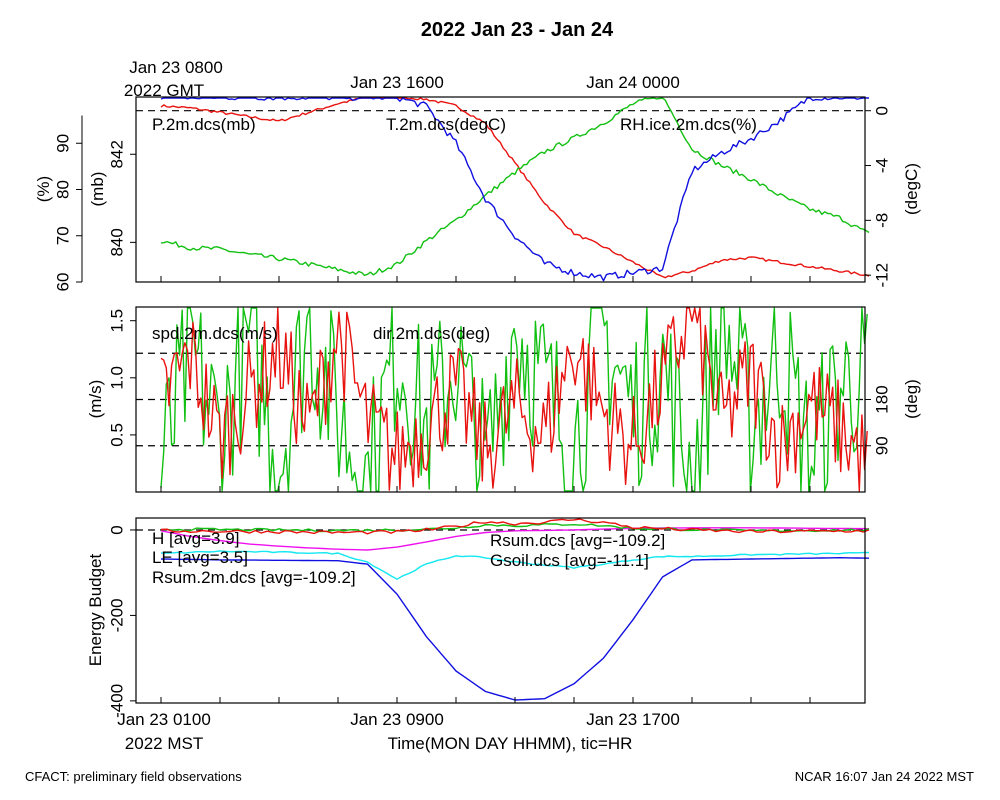 The image size is (1000, 800). Describe the element at coordinates (116, 378) in the screenshot. I see `panel2-speed-label: 1.0` at that location.